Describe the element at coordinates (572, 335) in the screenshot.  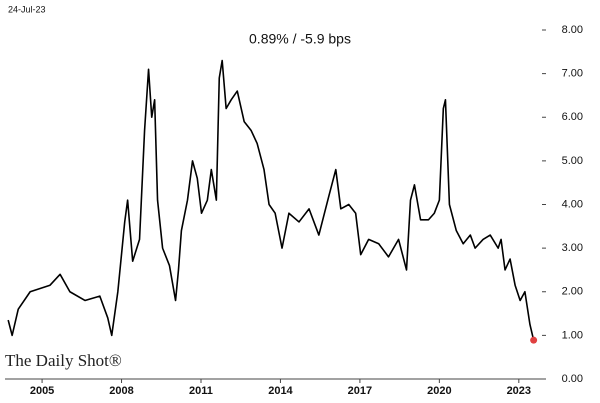
I see `y-tick-label: 1.00` at that location.